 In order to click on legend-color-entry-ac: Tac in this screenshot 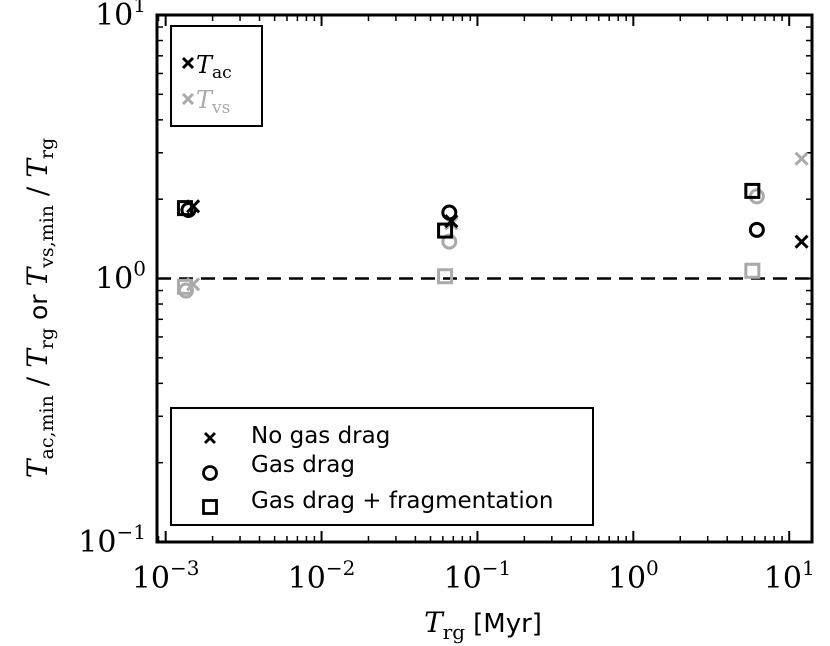, I will do `click(206, 67)`.